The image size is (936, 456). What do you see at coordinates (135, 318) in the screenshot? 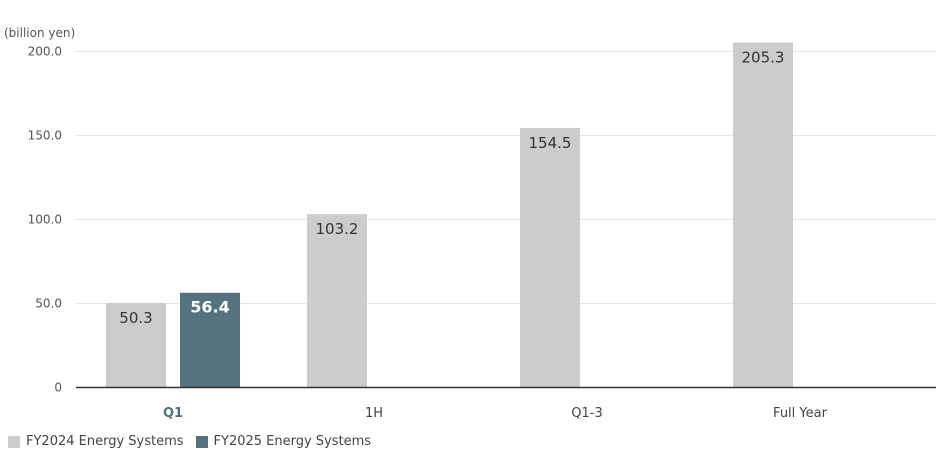
I see `data-label: 50.3` at bounding box center [135, 318].